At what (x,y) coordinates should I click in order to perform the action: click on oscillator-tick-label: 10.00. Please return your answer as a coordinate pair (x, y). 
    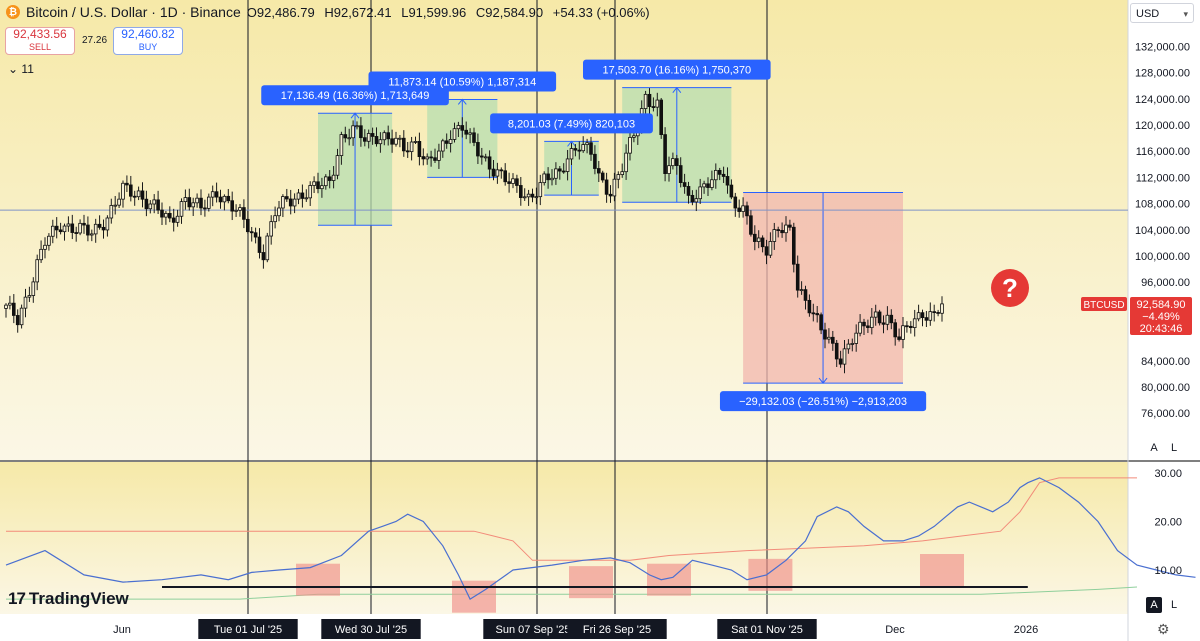
    Looking at the image, I should click on (1168, 571).